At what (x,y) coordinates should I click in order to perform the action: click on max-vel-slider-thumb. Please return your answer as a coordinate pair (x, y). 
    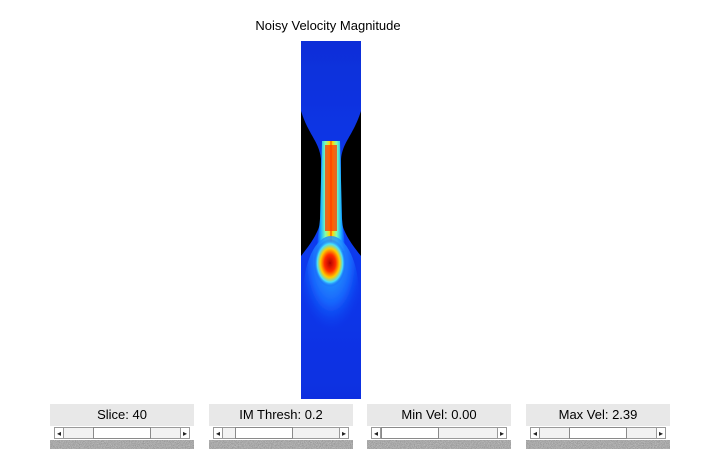
    Looking at the image, I should click on (598, 433).